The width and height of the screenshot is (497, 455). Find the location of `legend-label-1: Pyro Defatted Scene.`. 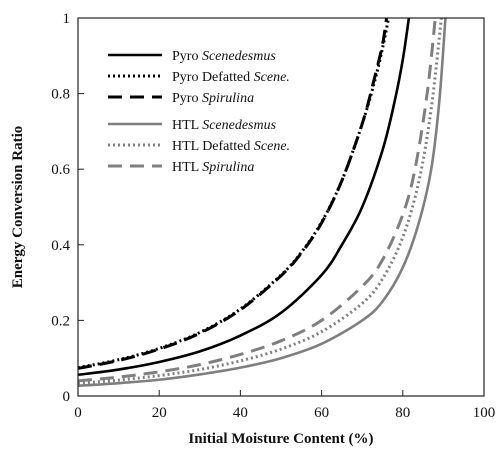

legend-label-1: Pyro Defatted Scene. is located at coordinates (231, 77).